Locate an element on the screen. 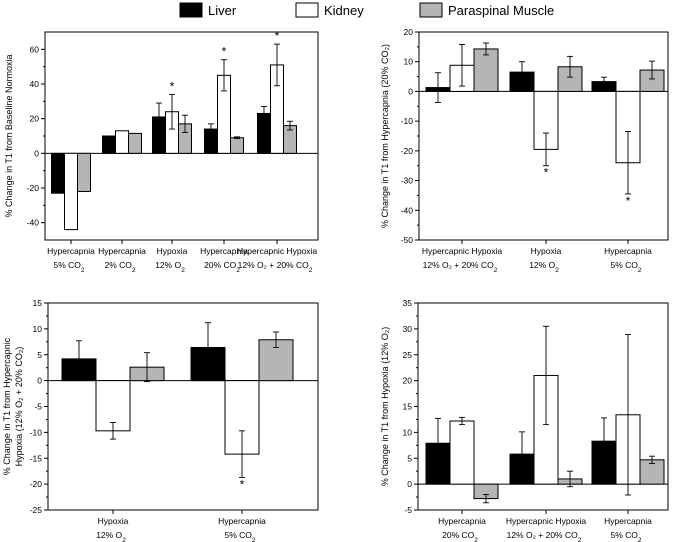 The width and height of the screenshot is (675, 542). y-tick-label: 40 is located at coordinates (35, 84).